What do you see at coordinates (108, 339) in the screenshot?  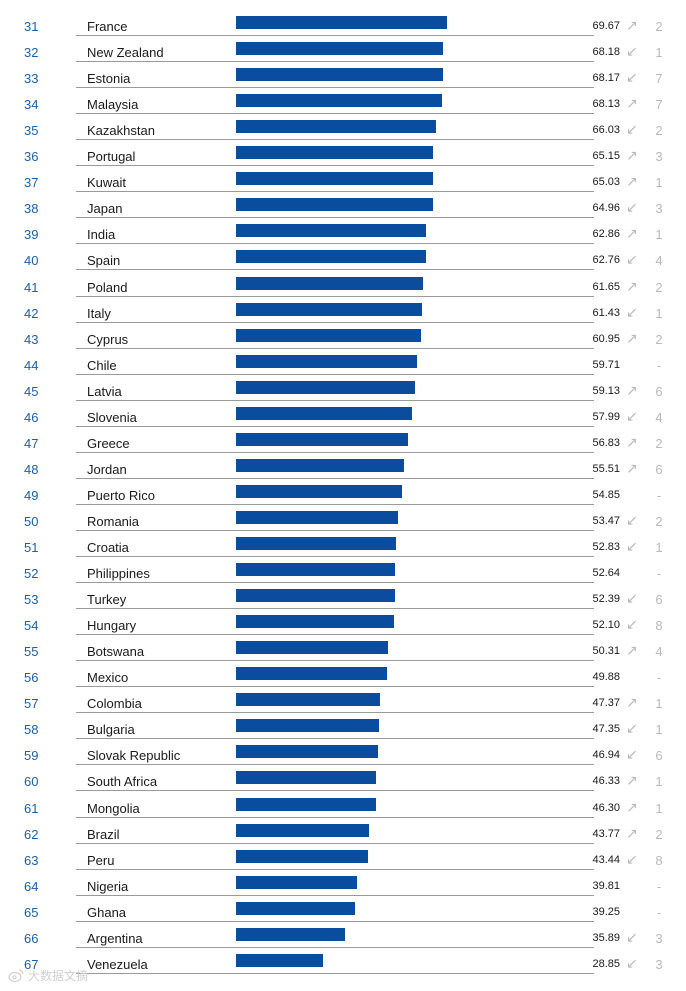 I see `country-label: Cyprus` at bounding box center [108, 339].